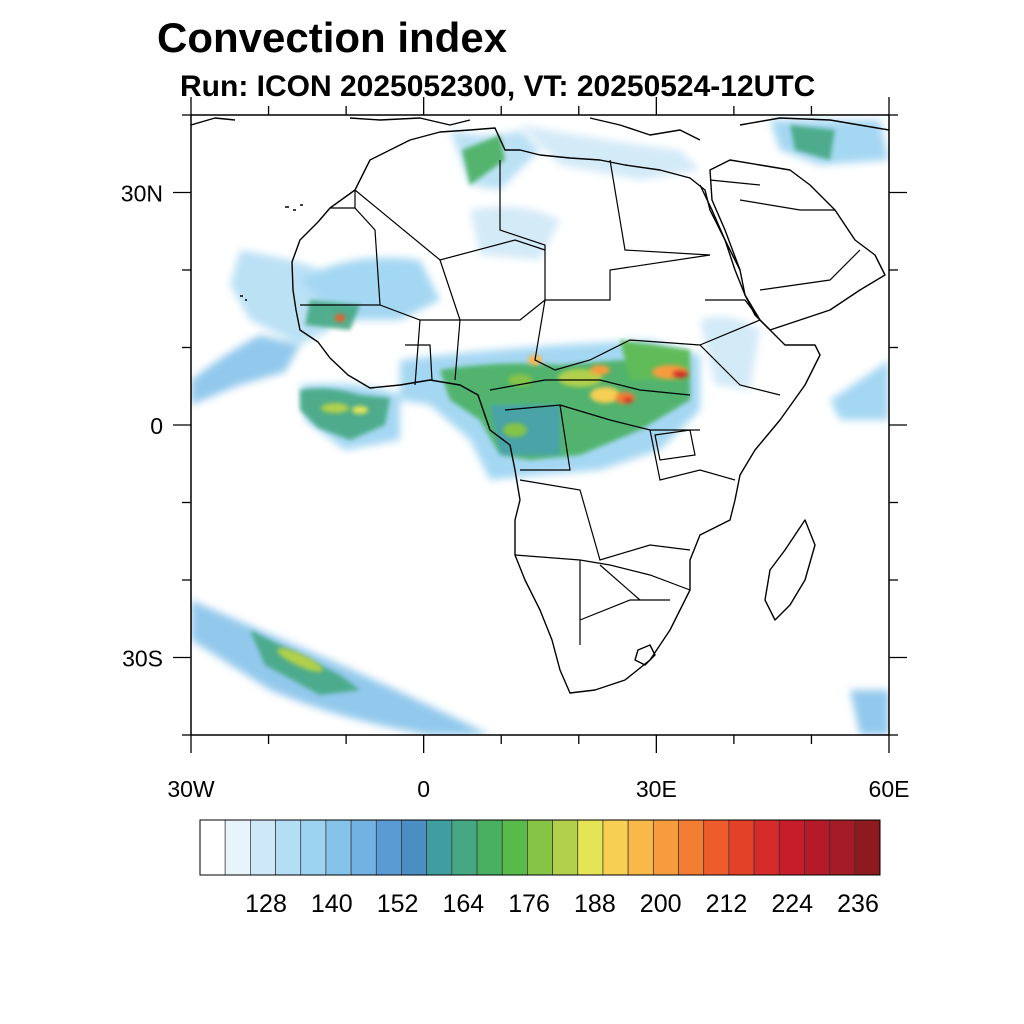 The height and width of the screenshot is (1024, 1024). I want to click on colorbar-label: 140, so click(332, 904).